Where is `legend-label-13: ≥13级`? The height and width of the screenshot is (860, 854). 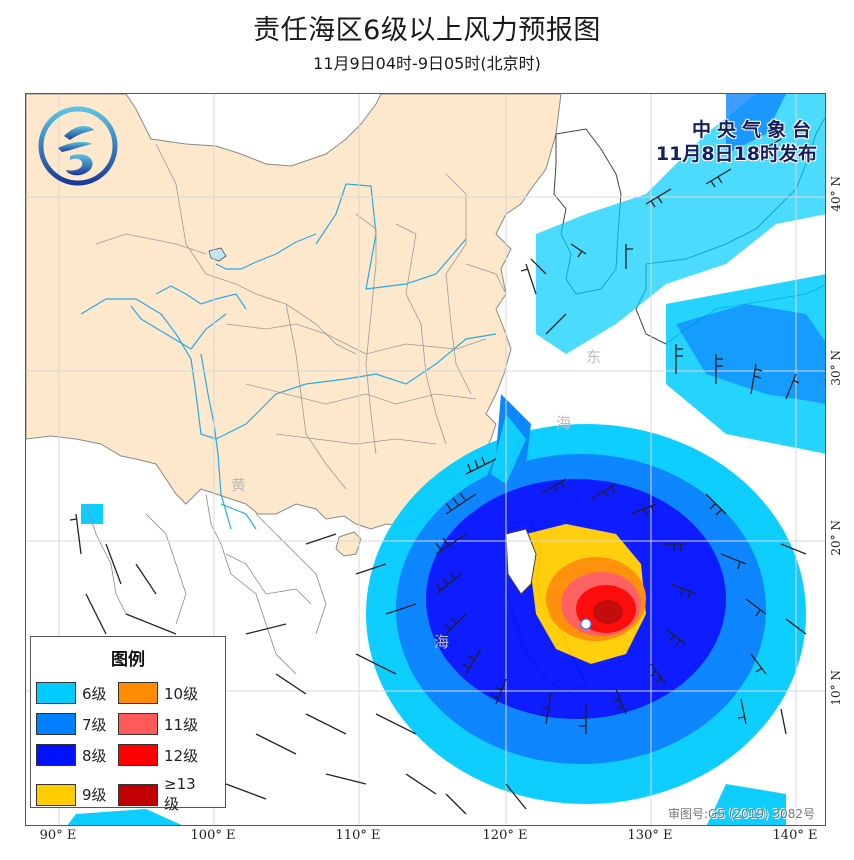
legend-label-13: ≥13级 is located at coordinates (180, 794).